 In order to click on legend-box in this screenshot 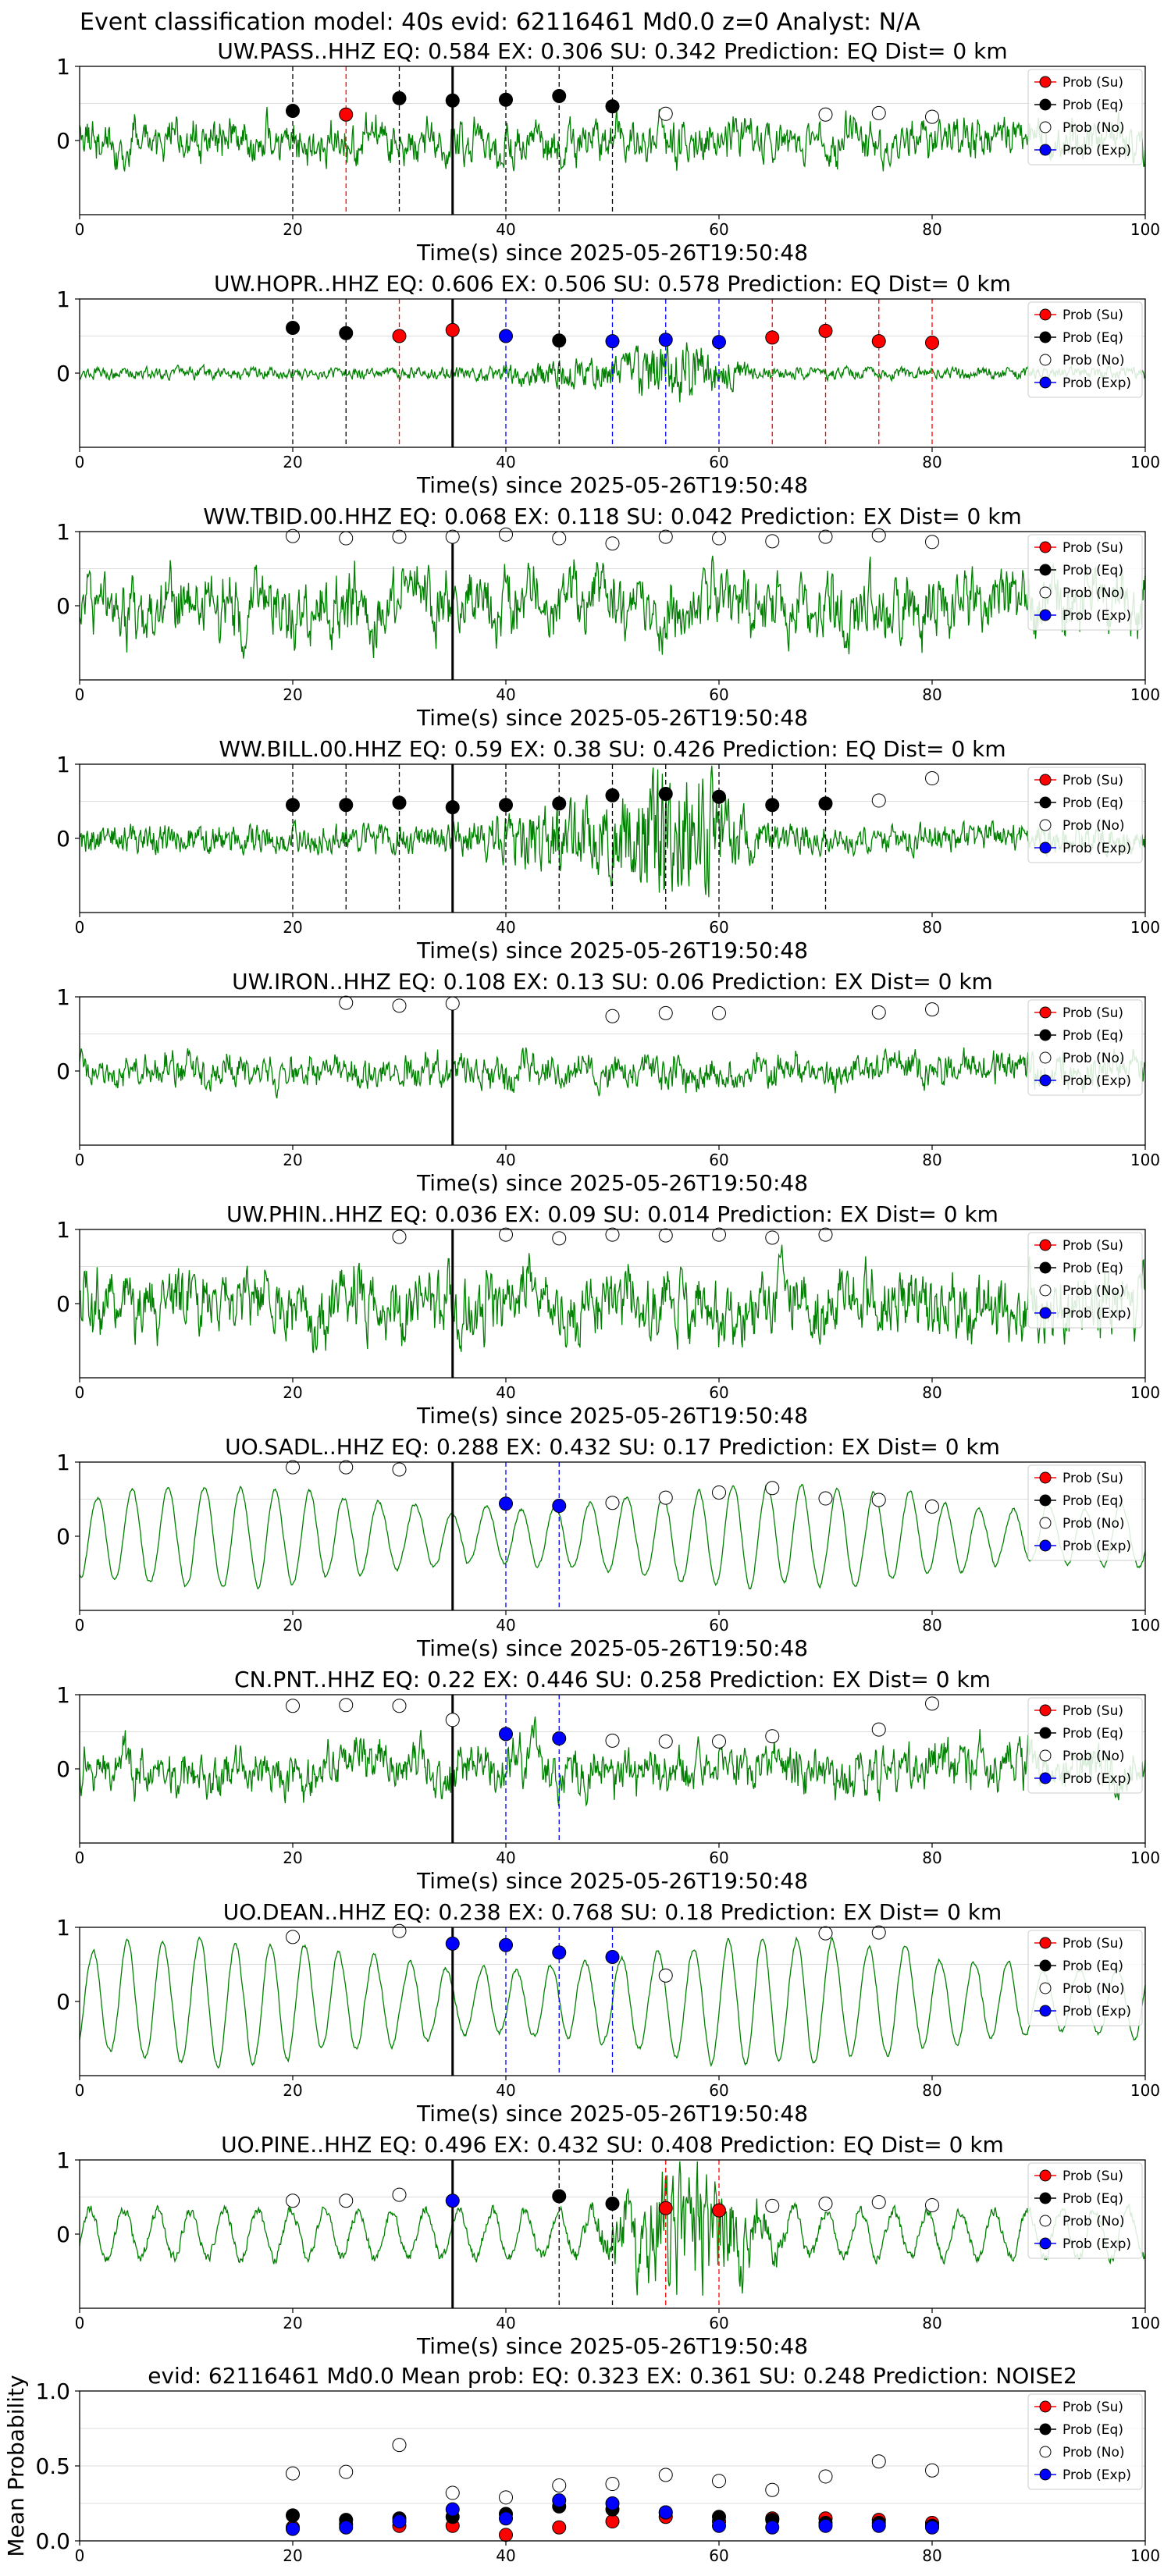, I will do `click(1085, 1280)`.